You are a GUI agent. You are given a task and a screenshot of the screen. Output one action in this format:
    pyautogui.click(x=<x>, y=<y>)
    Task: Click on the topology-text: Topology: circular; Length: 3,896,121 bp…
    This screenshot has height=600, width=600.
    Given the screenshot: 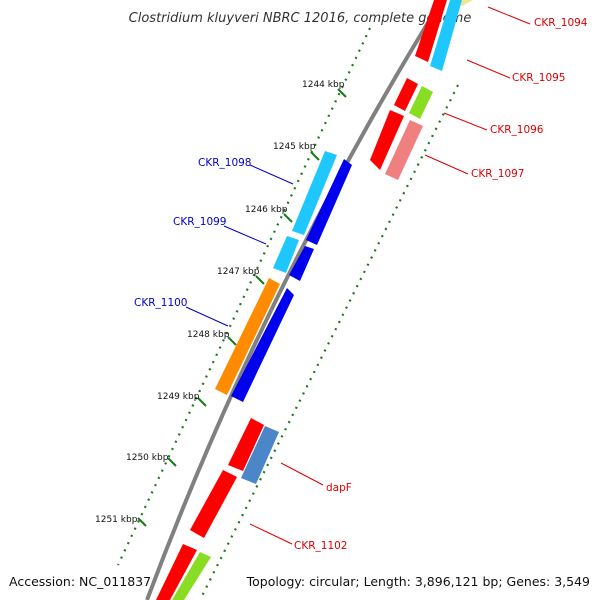 What is the action you would take?
    pyautogui.click(x=418, y=581)
    